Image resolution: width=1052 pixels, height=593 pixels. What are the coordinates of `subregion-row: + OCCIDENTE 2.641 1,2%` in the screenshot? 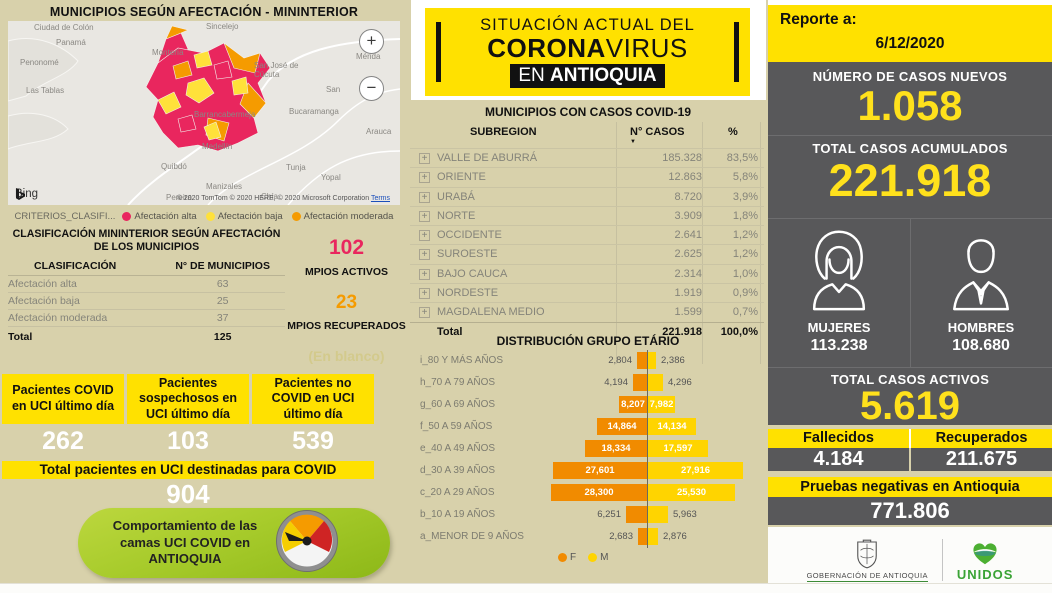 It's located at (587, 234).